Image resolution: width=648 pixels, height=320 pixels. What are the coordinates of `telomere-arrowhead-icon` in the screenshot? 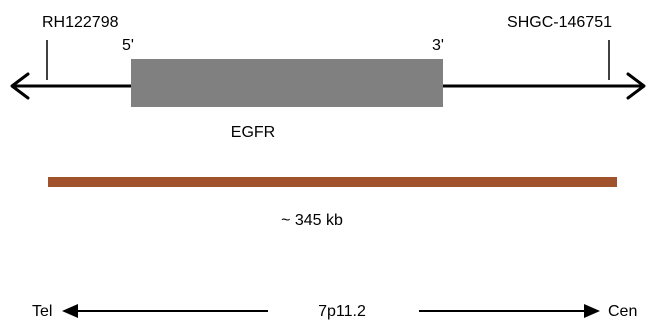 It's located at (70, 311).